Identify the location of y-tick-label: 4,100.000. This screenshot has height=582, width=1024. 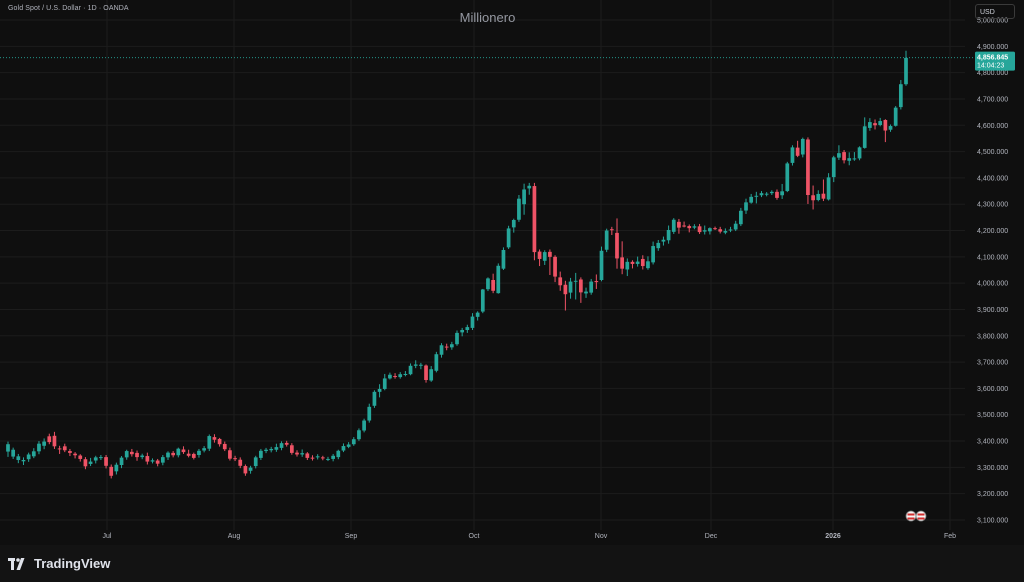
(992, 257).